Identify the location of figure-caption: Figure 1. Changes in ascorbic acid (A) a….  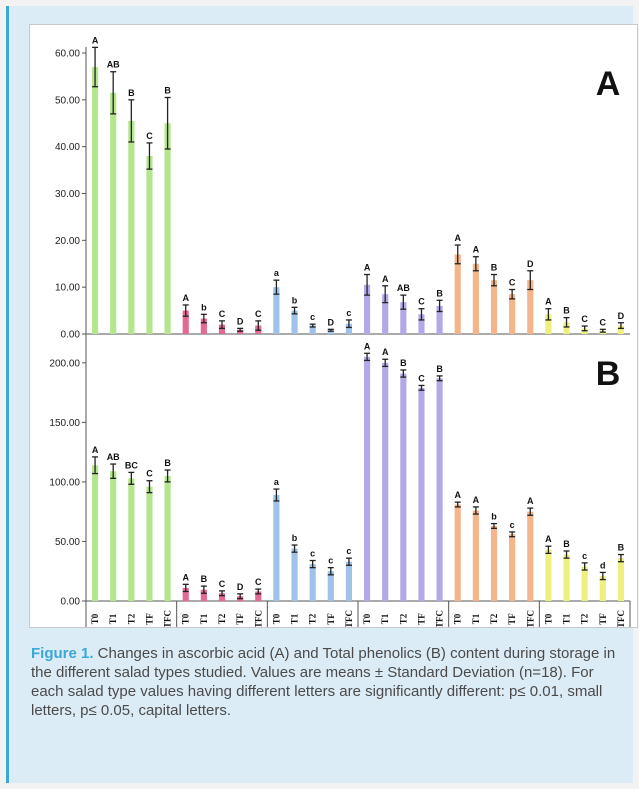
(326, 682).